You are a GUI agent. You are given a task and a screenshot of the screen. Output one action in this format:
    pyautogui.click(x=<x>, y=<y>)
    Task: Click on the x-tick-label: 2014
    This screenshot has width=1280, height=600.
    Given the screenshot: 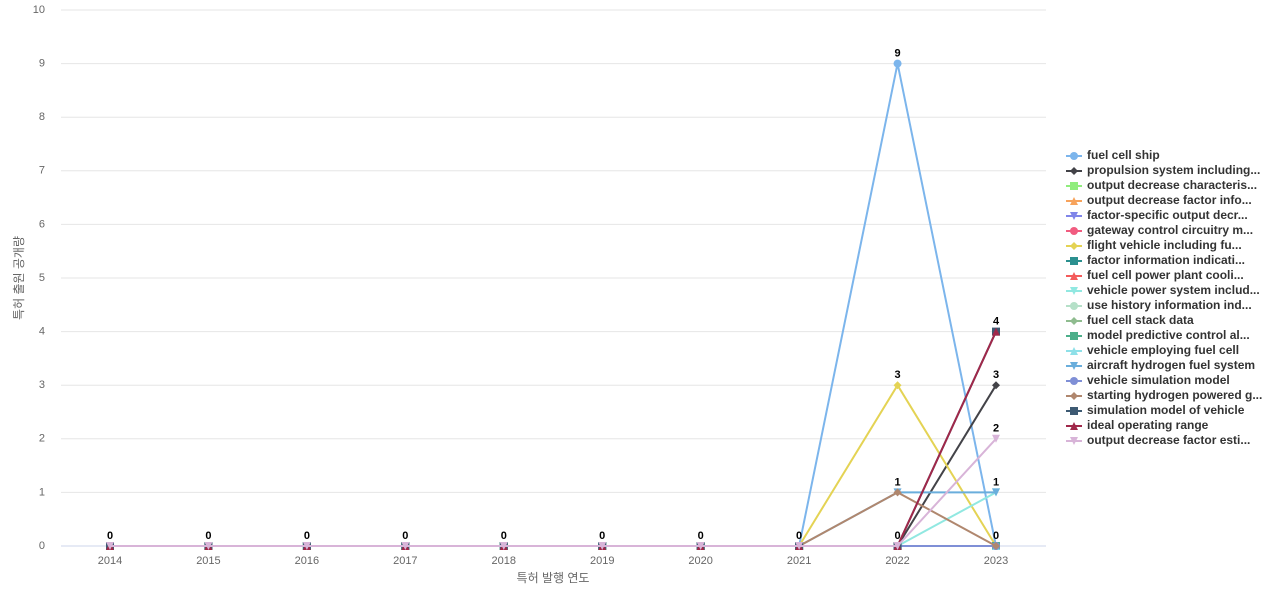 What is the action you would take?
    pyautogui.click(x=110, y=561)
    